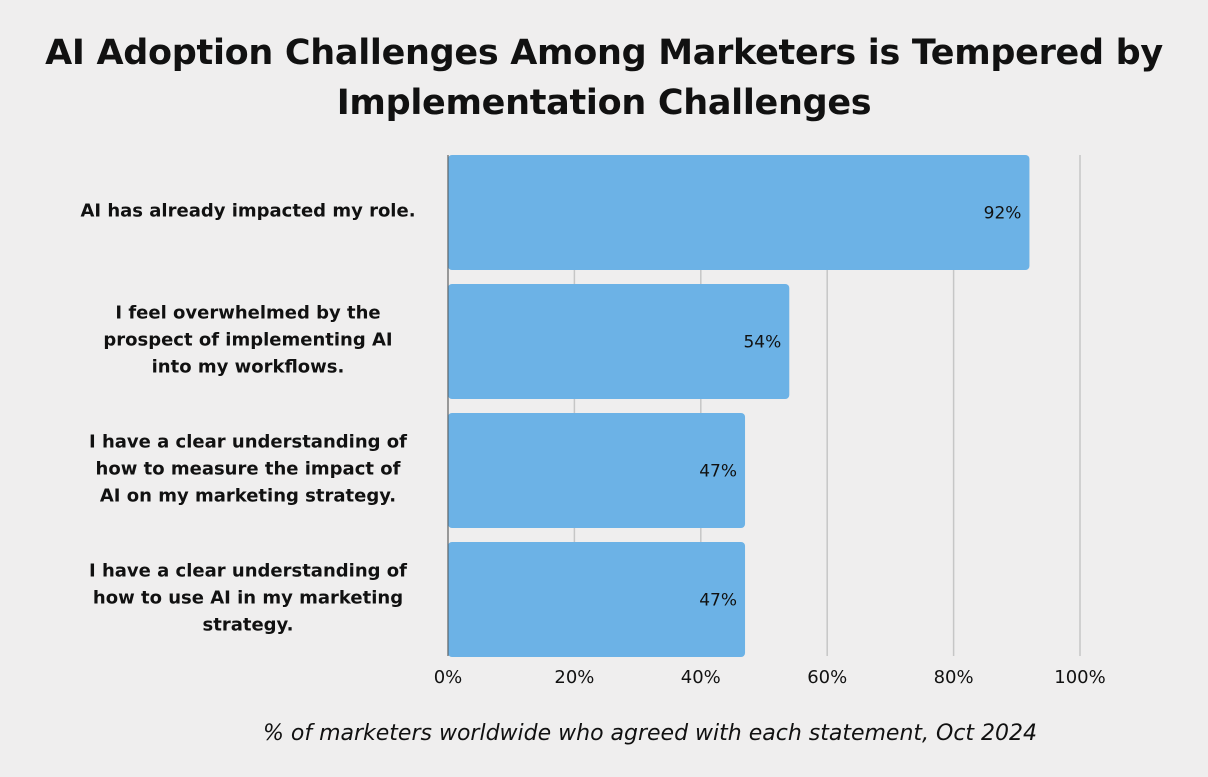 The width and height of the screenshot is (1208, 777). I want to click on data-label-3: 47%, so click(718, 601).